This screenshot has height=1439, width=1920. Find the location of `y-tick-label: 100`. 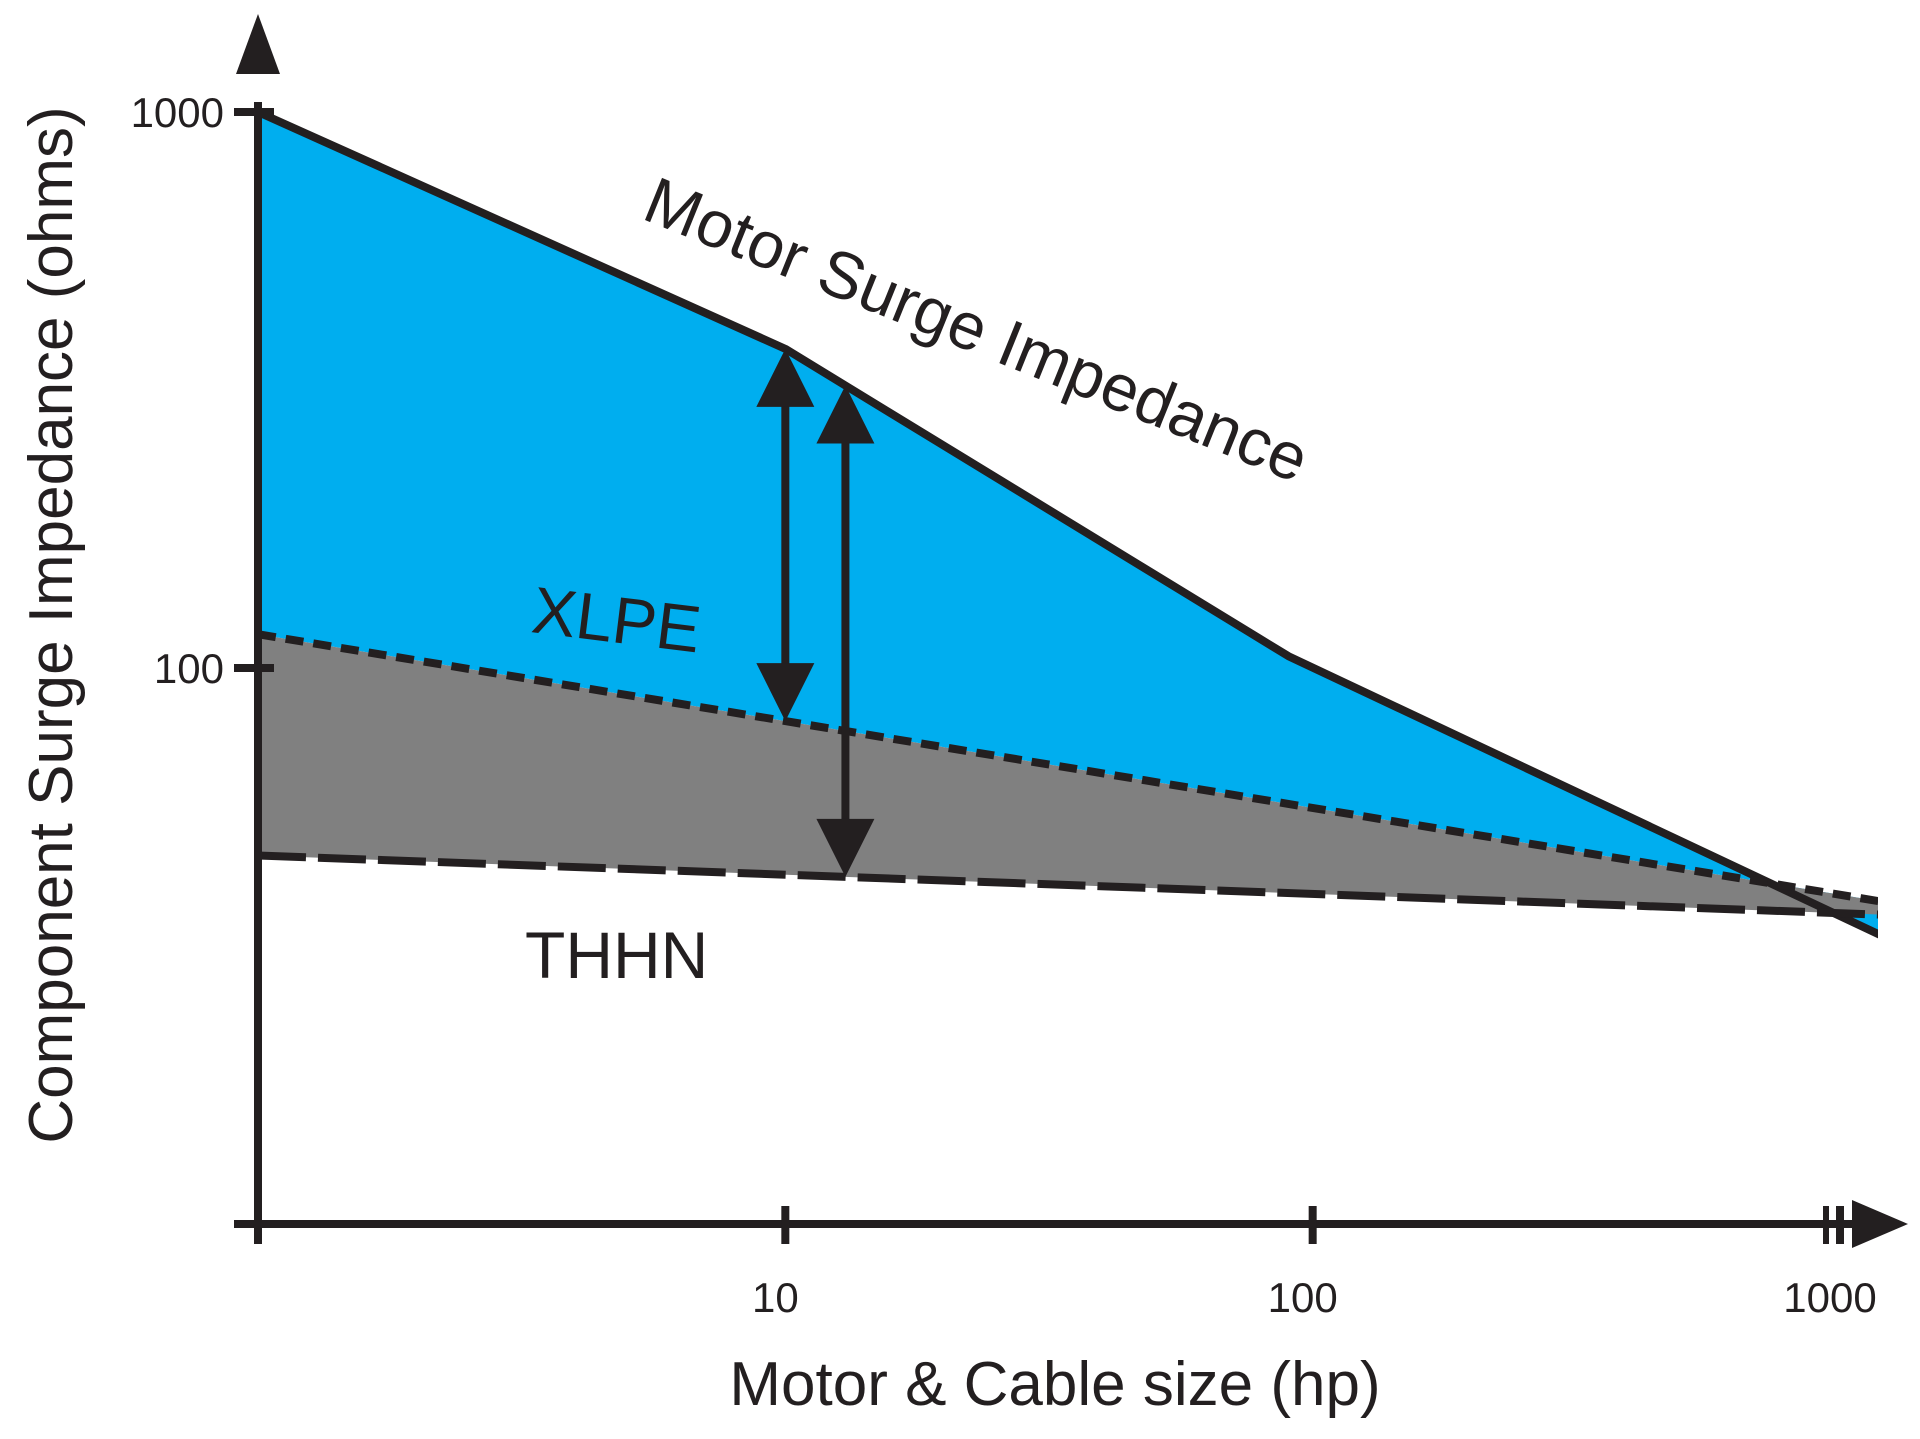

y-tick-label: 100 is located at coordinates (189, 668).